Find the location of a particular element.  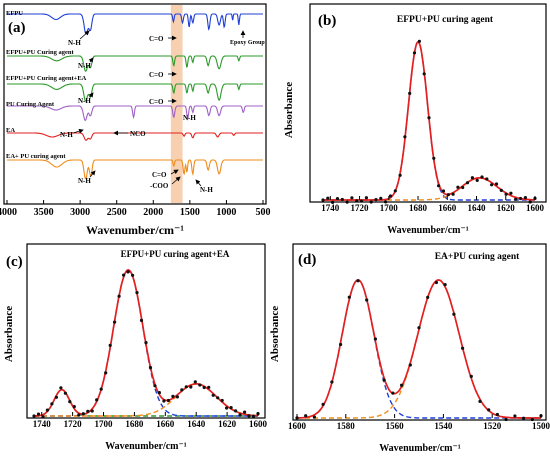

panel-d-tick-label: 1540 is located at coordinates (443, 426).